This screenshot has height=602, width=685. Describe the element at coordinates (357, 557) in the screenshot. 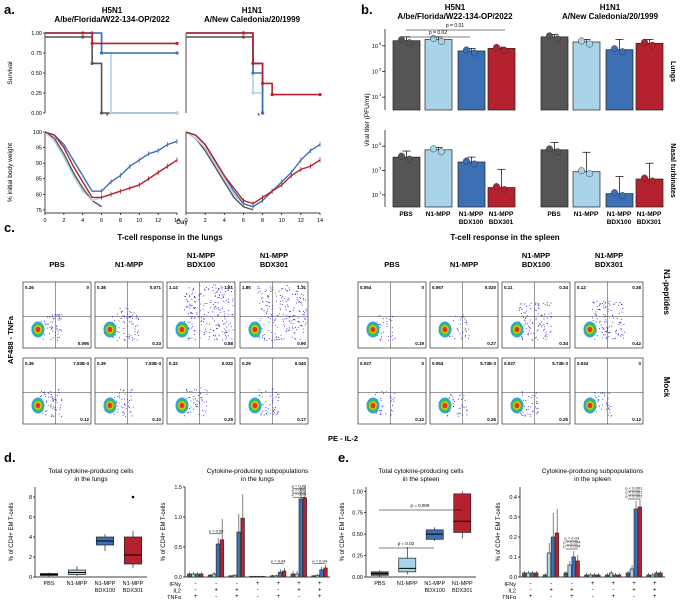

I see `y-tick-label: 0.25` at that location.